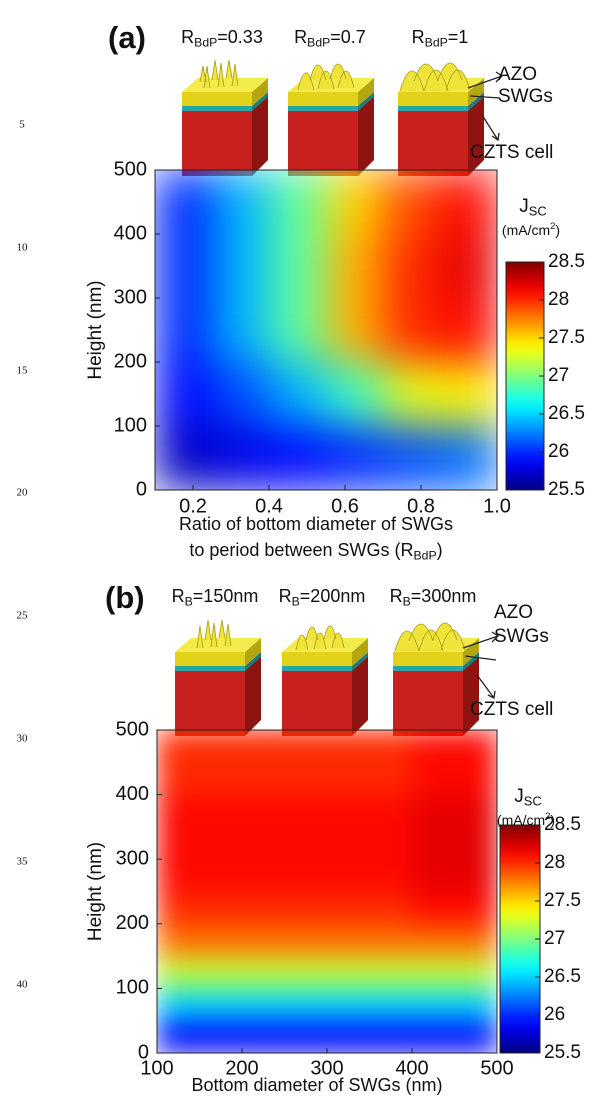 The width and height of the screenshot is (593, 1102). Describe the element at coordinates (411, 1068) in the screenshot. I see `x-tick-label: 400` at that location.